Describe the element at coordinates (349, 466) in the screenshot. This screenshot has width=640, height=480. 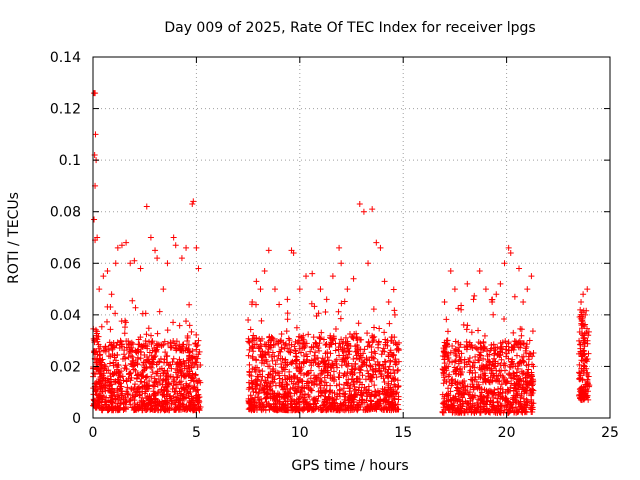
I see `x-axis-label: GPS time / hours` at that location.